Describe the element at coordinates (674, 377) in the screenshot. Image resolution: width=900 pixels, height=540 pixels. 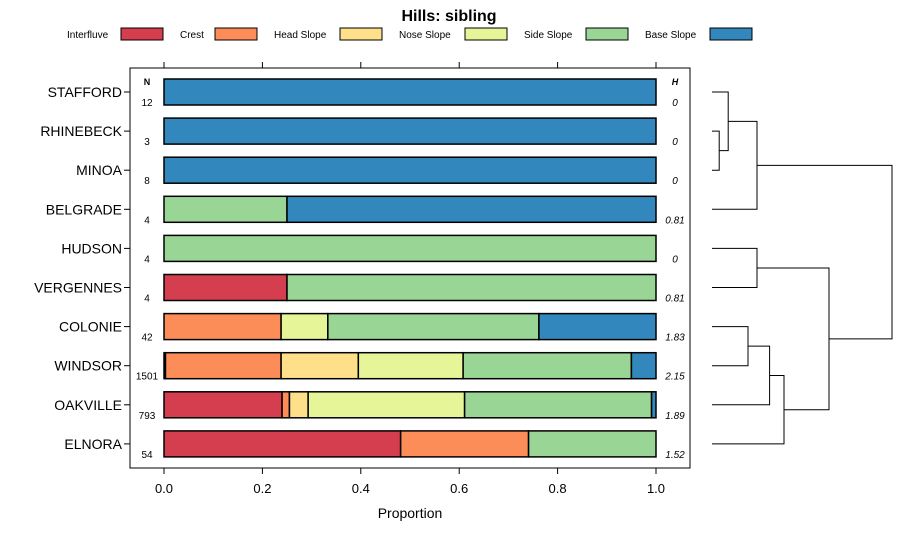
I see `row-h: 2.15` at that location.